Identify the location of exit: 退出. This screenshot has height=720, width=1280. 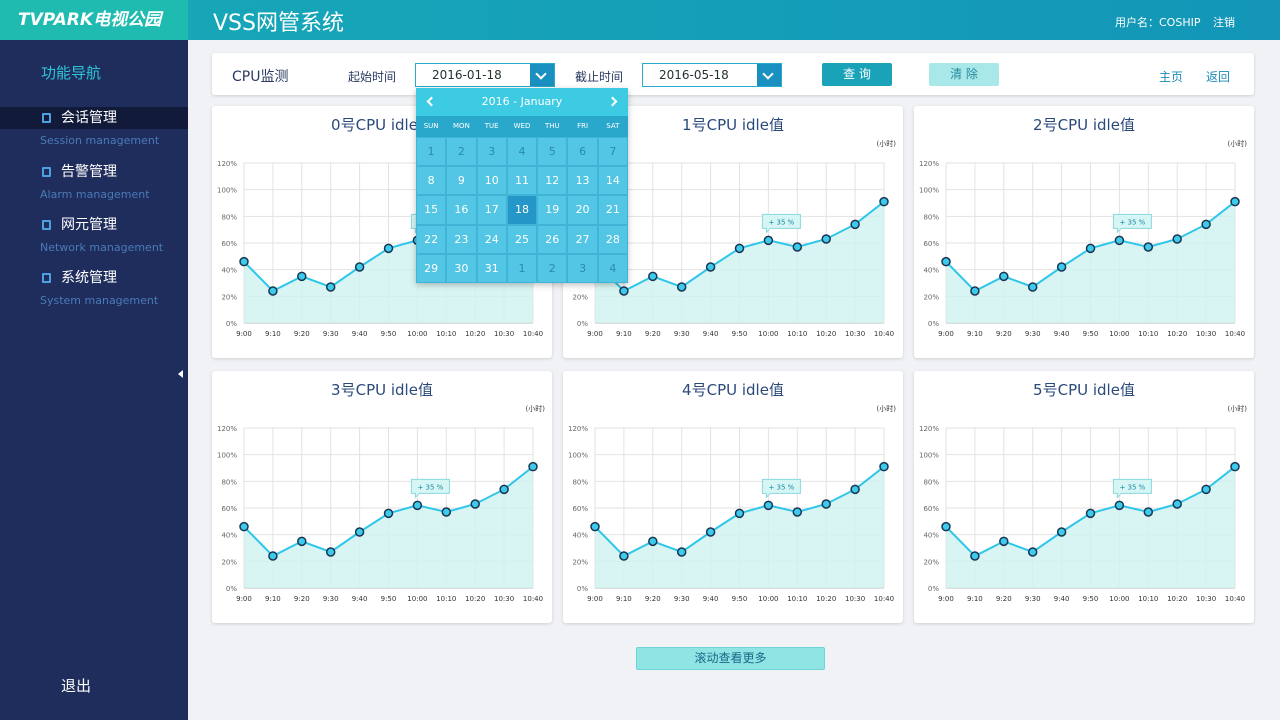
(76, 686).